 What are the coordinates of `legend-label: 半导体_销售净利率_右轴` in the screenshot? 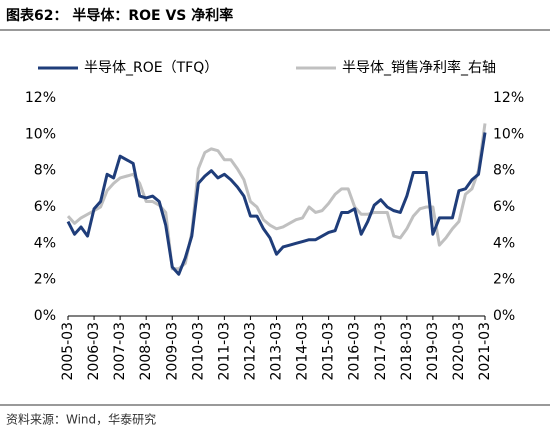 It's located at (419, 67).